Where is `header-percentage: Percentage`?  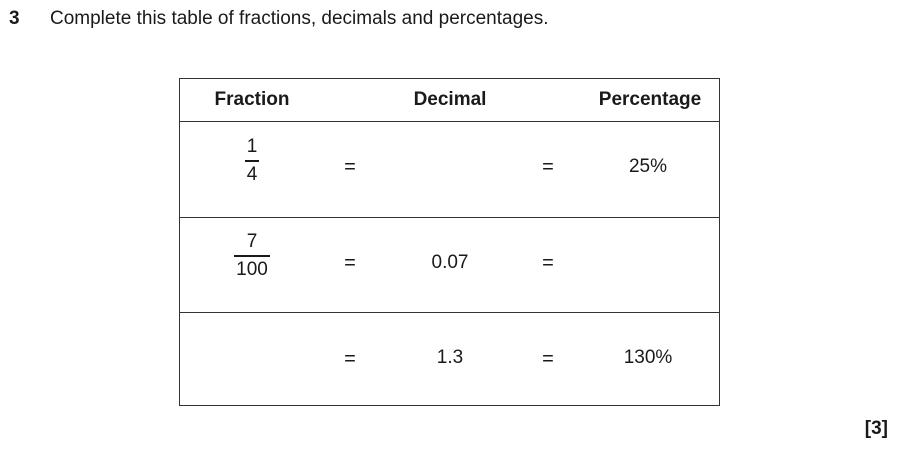 header-percentage: Percentage is located at coordinates (650, 99).